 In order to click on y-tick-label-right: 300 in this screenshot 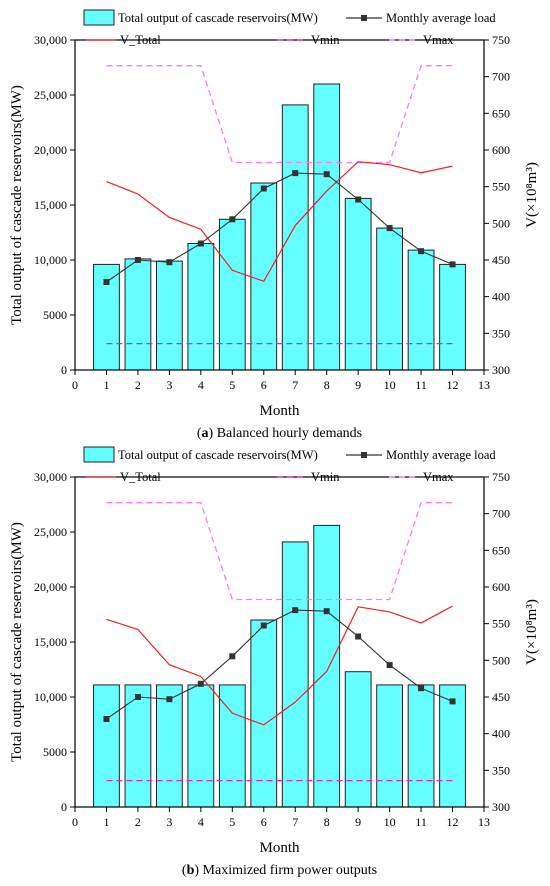, I will do `click(501, 807)`.